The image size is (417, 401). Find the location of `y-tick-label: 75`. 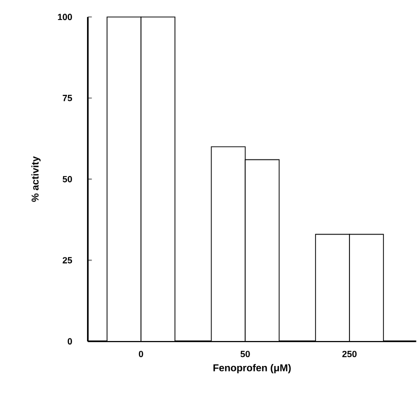

y-tick-label: 75 is located at coordinates (67, 98).